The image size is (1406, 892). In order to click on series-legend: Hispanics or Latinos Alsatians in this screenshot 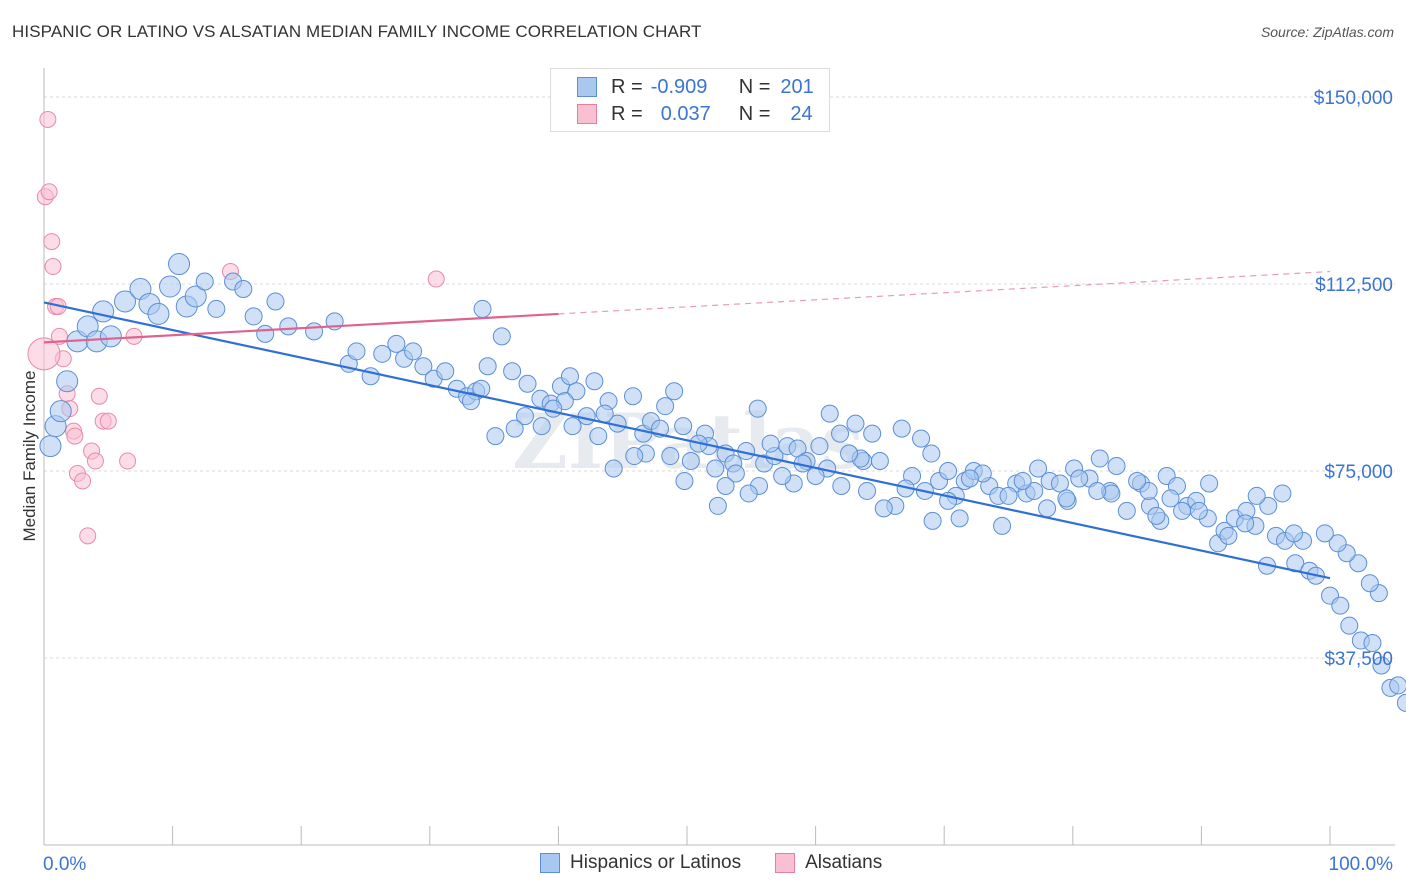, I will do `click(728, 863)`.